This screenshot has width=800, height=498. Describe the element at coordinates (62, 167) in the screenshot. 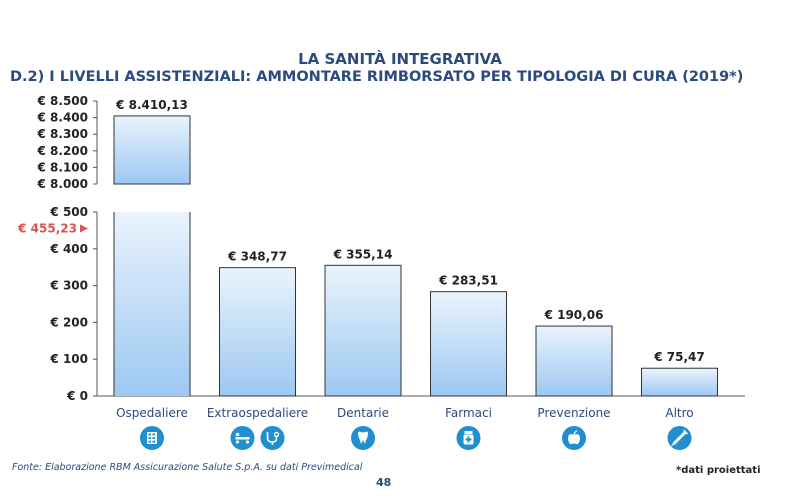

I see `y-tick-label: € 8.100` at that location.